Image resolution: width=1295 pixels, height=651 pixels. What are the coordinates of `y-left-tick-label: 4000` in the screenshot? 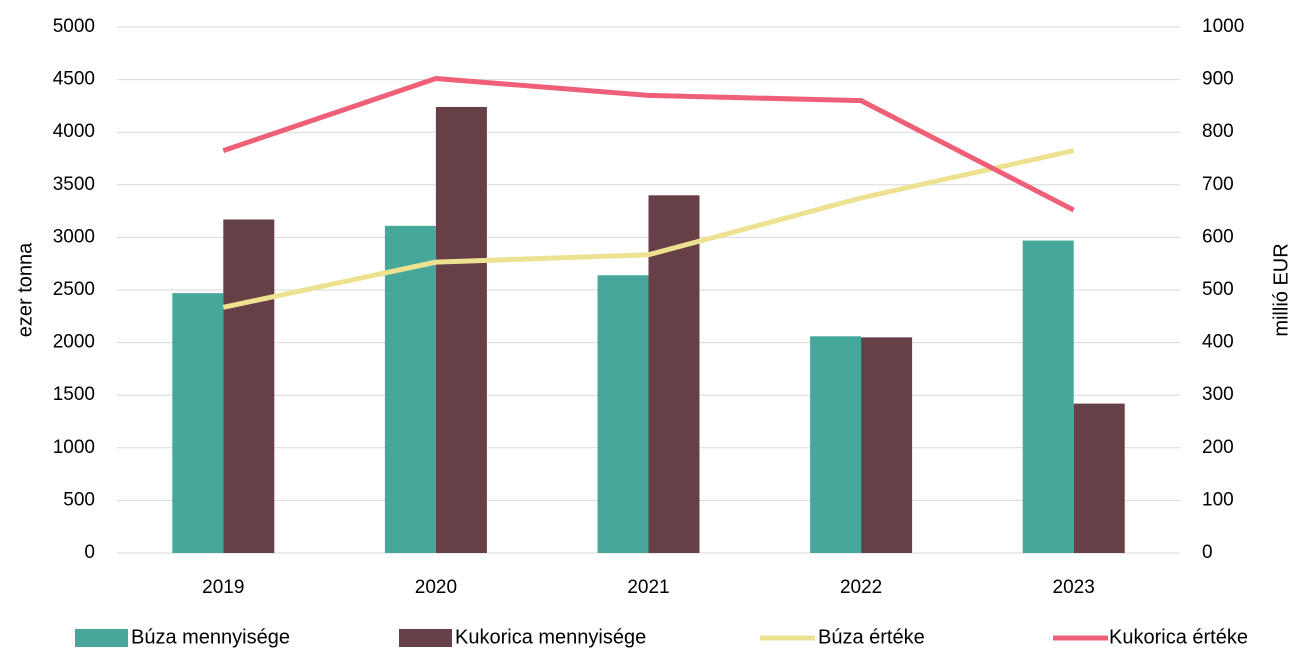 It's located at (74, 131).